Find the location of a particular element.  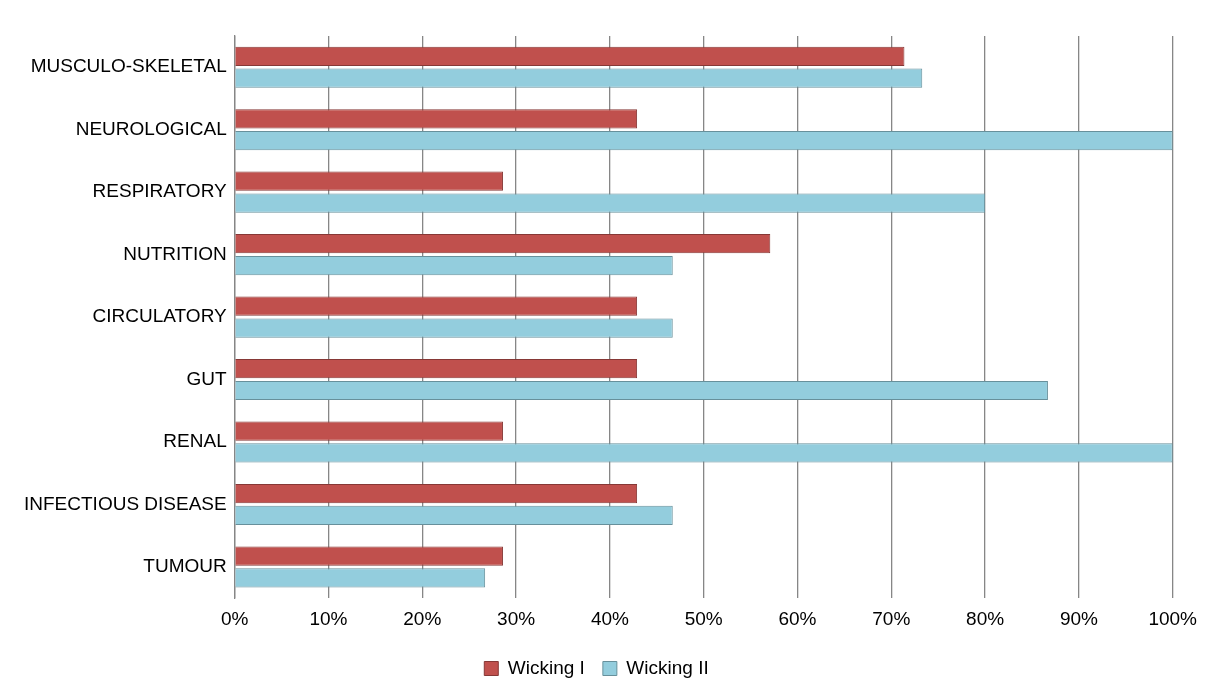

x-tick-label: 50% is located at coordinates (703, 618).